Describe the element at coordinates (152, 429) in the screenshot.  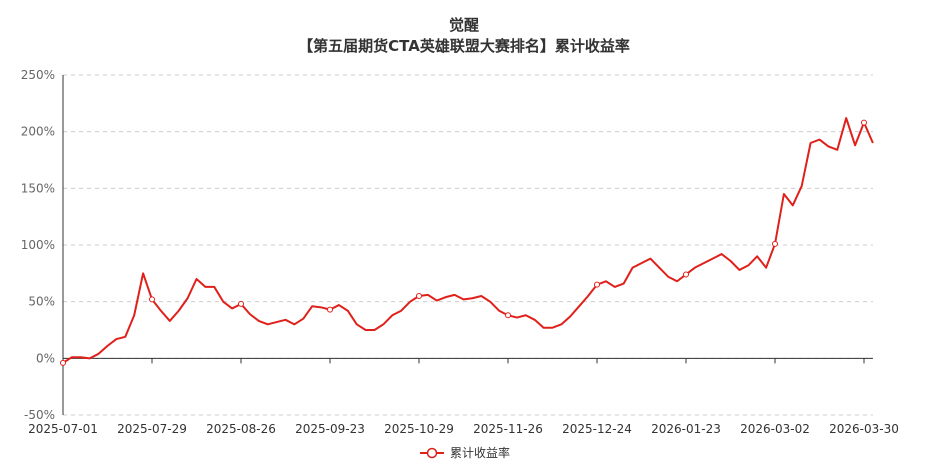
I see `x-tick-label: 2025-07-29` at that location.